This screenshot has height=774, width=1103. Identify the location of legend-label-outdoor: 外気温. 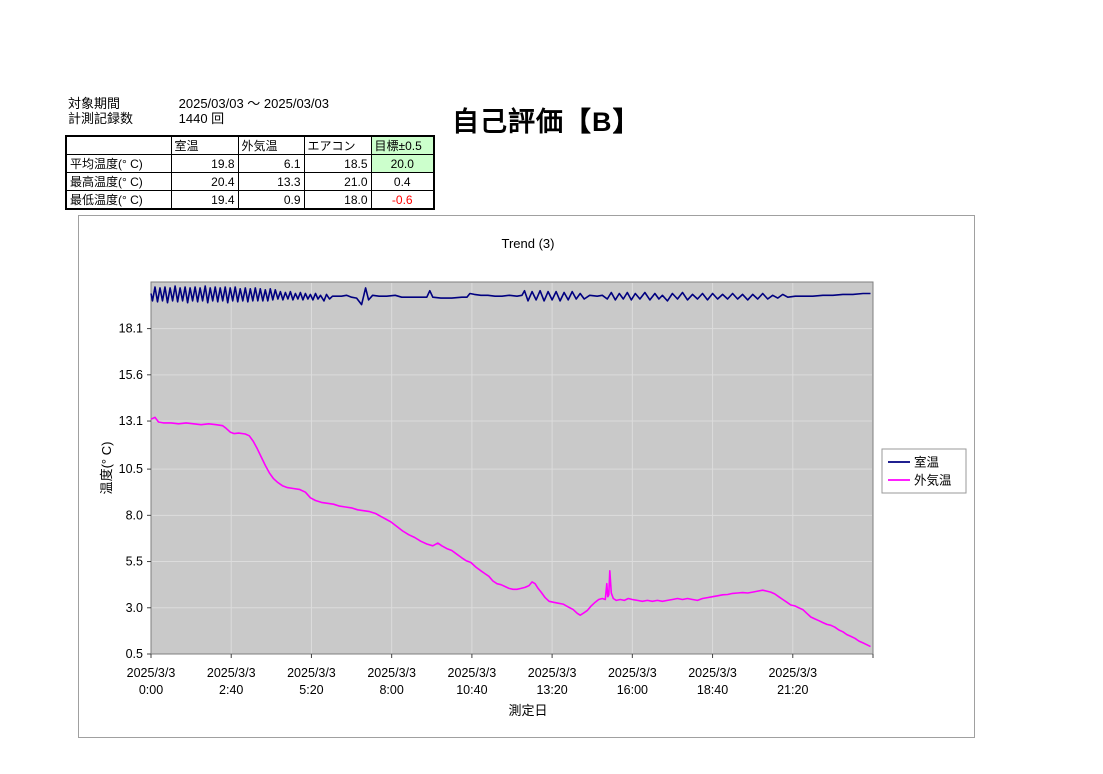
(933, 480).